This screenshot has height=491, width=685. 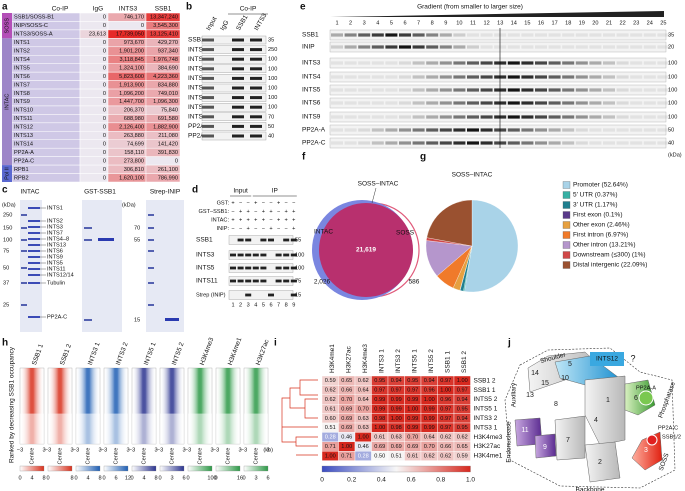 I want to click on kda: 50, so click(x=671, y=130).